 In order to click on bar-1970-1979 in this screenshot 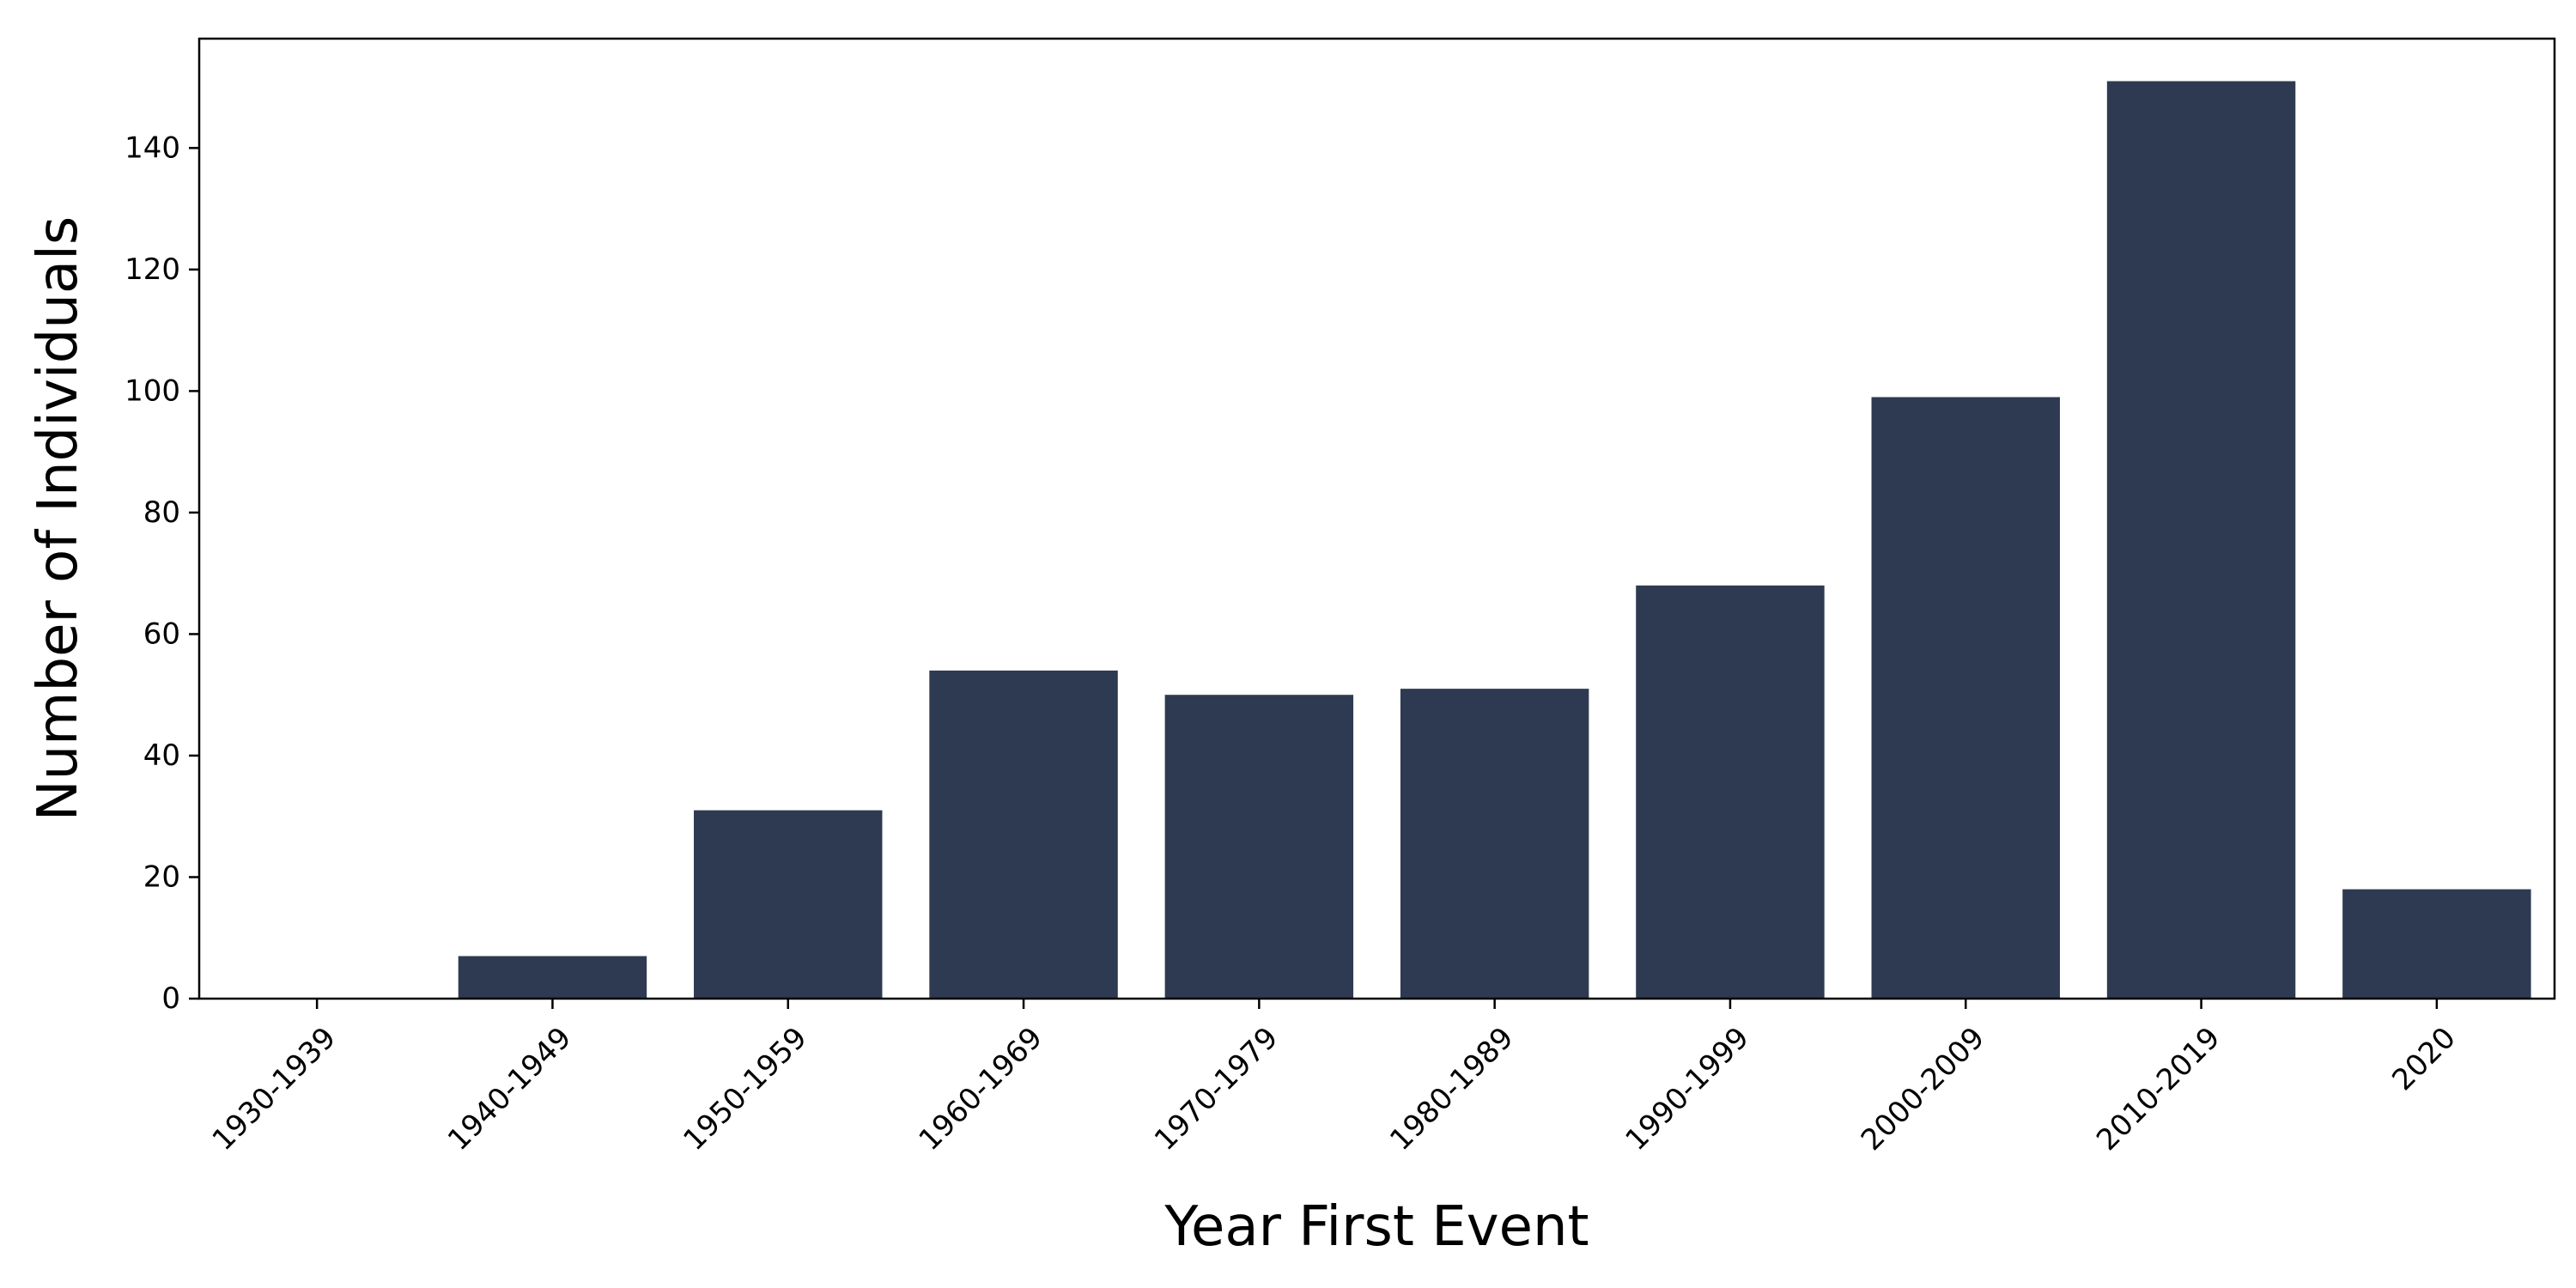, I will do `click(1259, 847)`.